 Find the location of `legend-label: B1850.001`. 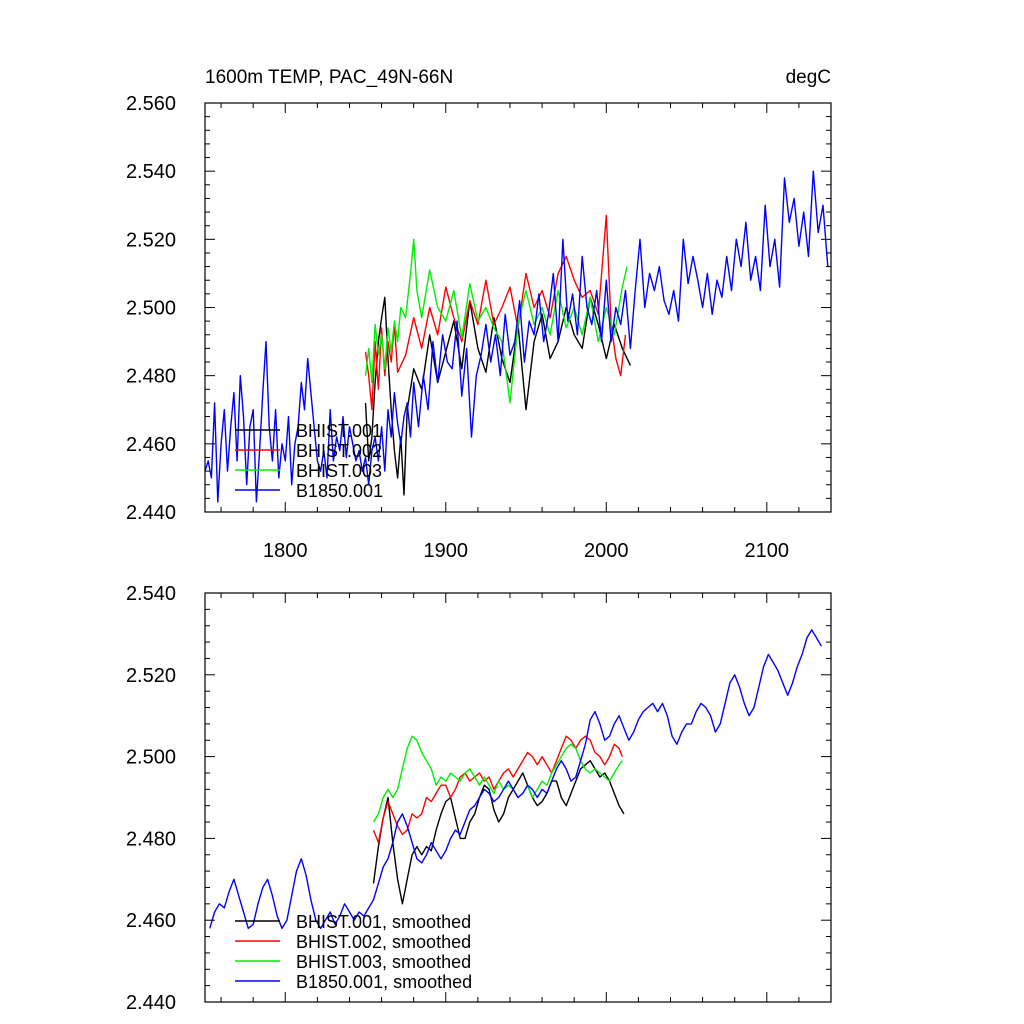

legend-label: B1850.001 is located at coordinates (339, 491).